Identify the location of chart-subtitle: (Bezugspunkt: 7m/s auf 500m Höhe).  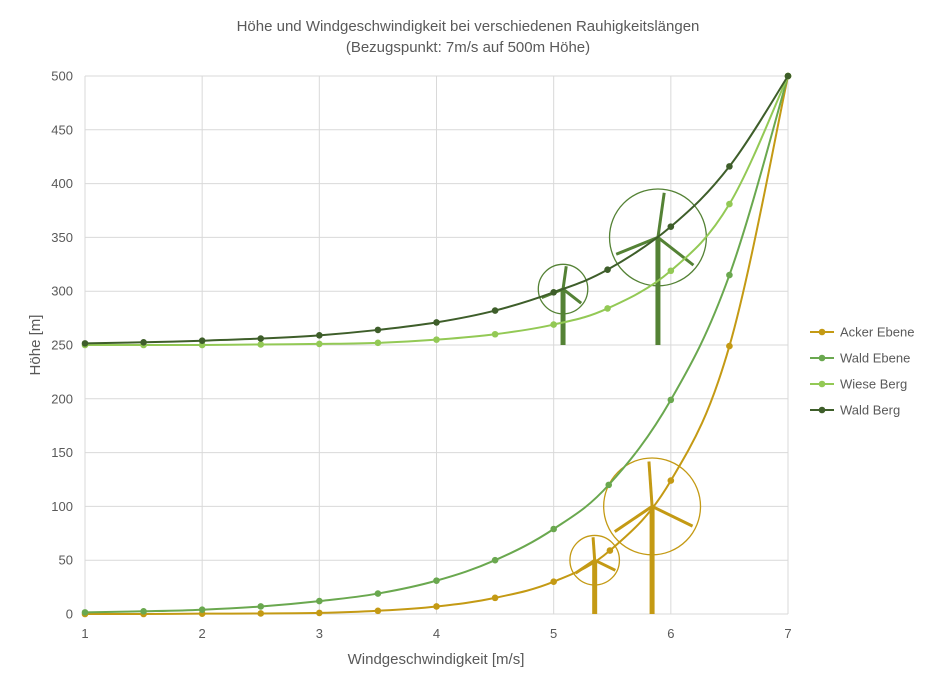
(468, 47).